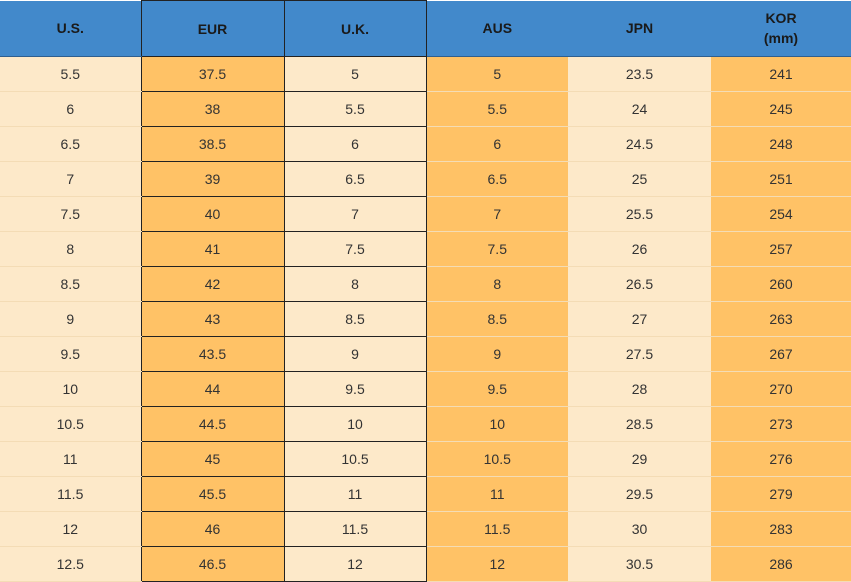 The image size is (851, 582). I want to click on table-cell: 270, so click(781, 389).